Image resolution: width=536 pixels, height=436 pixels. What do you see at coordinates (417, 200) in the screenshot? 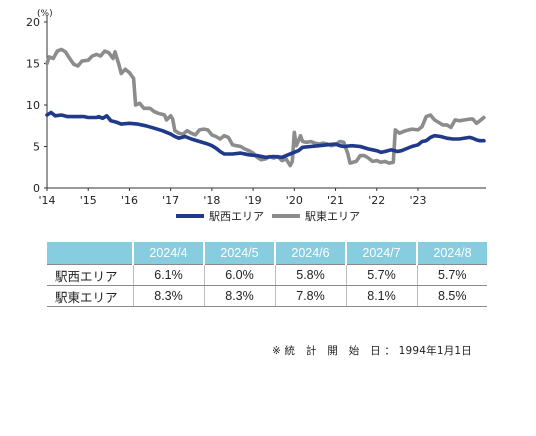
I see `x-tick-label: '23` at bounding box center [417, 200].